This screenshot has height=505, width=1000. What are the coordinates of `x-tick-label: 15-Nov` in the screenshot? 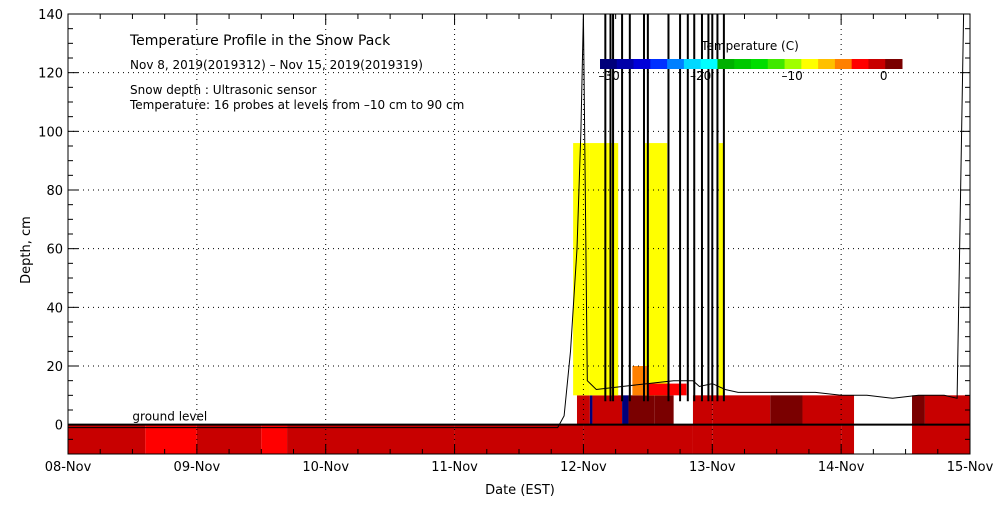 It's located at (970, 467).